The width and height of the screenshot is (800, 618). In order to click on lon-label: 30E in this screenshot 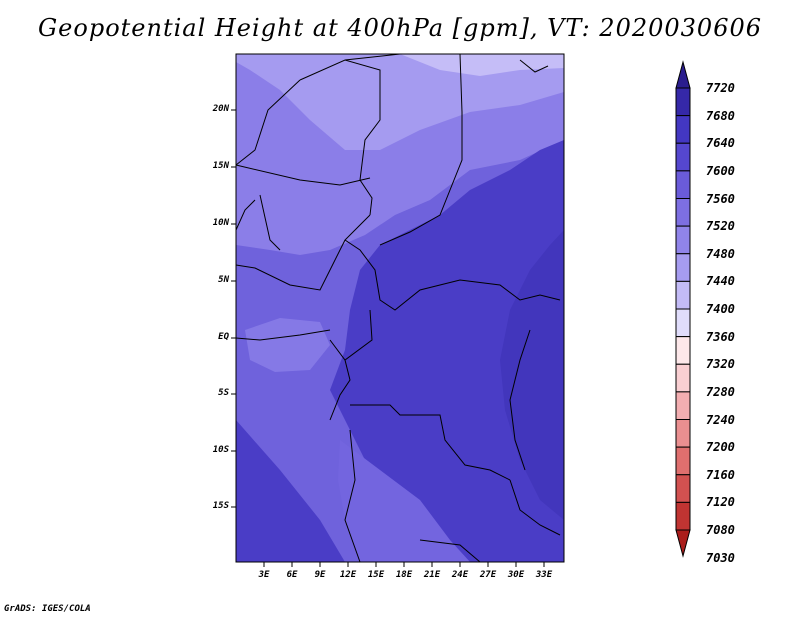, I will do `click(516, 575)`.